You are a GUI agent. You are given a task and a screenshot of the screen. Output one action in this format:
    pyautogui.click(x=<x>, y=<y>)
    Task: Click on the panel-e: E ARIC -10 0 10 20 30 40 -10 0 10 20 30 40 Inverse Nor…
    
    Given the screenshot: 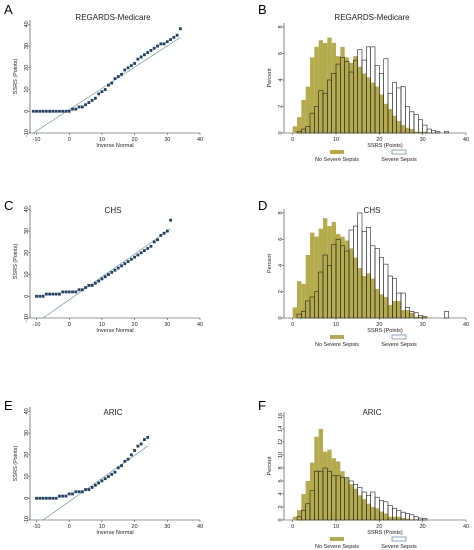 What is the action you would take?
    pyautogui.click(x=103, y=467)
    